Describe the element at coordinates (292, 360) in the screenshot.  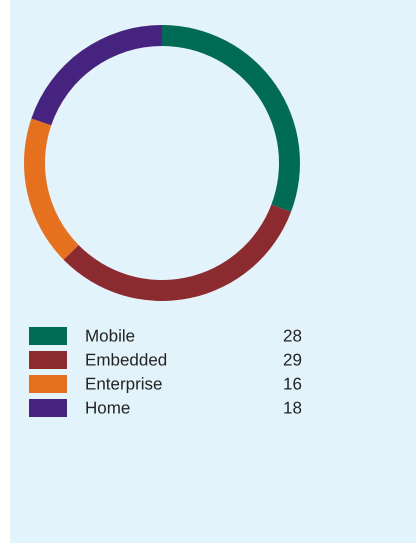
I see `data-label: 29` at that location.